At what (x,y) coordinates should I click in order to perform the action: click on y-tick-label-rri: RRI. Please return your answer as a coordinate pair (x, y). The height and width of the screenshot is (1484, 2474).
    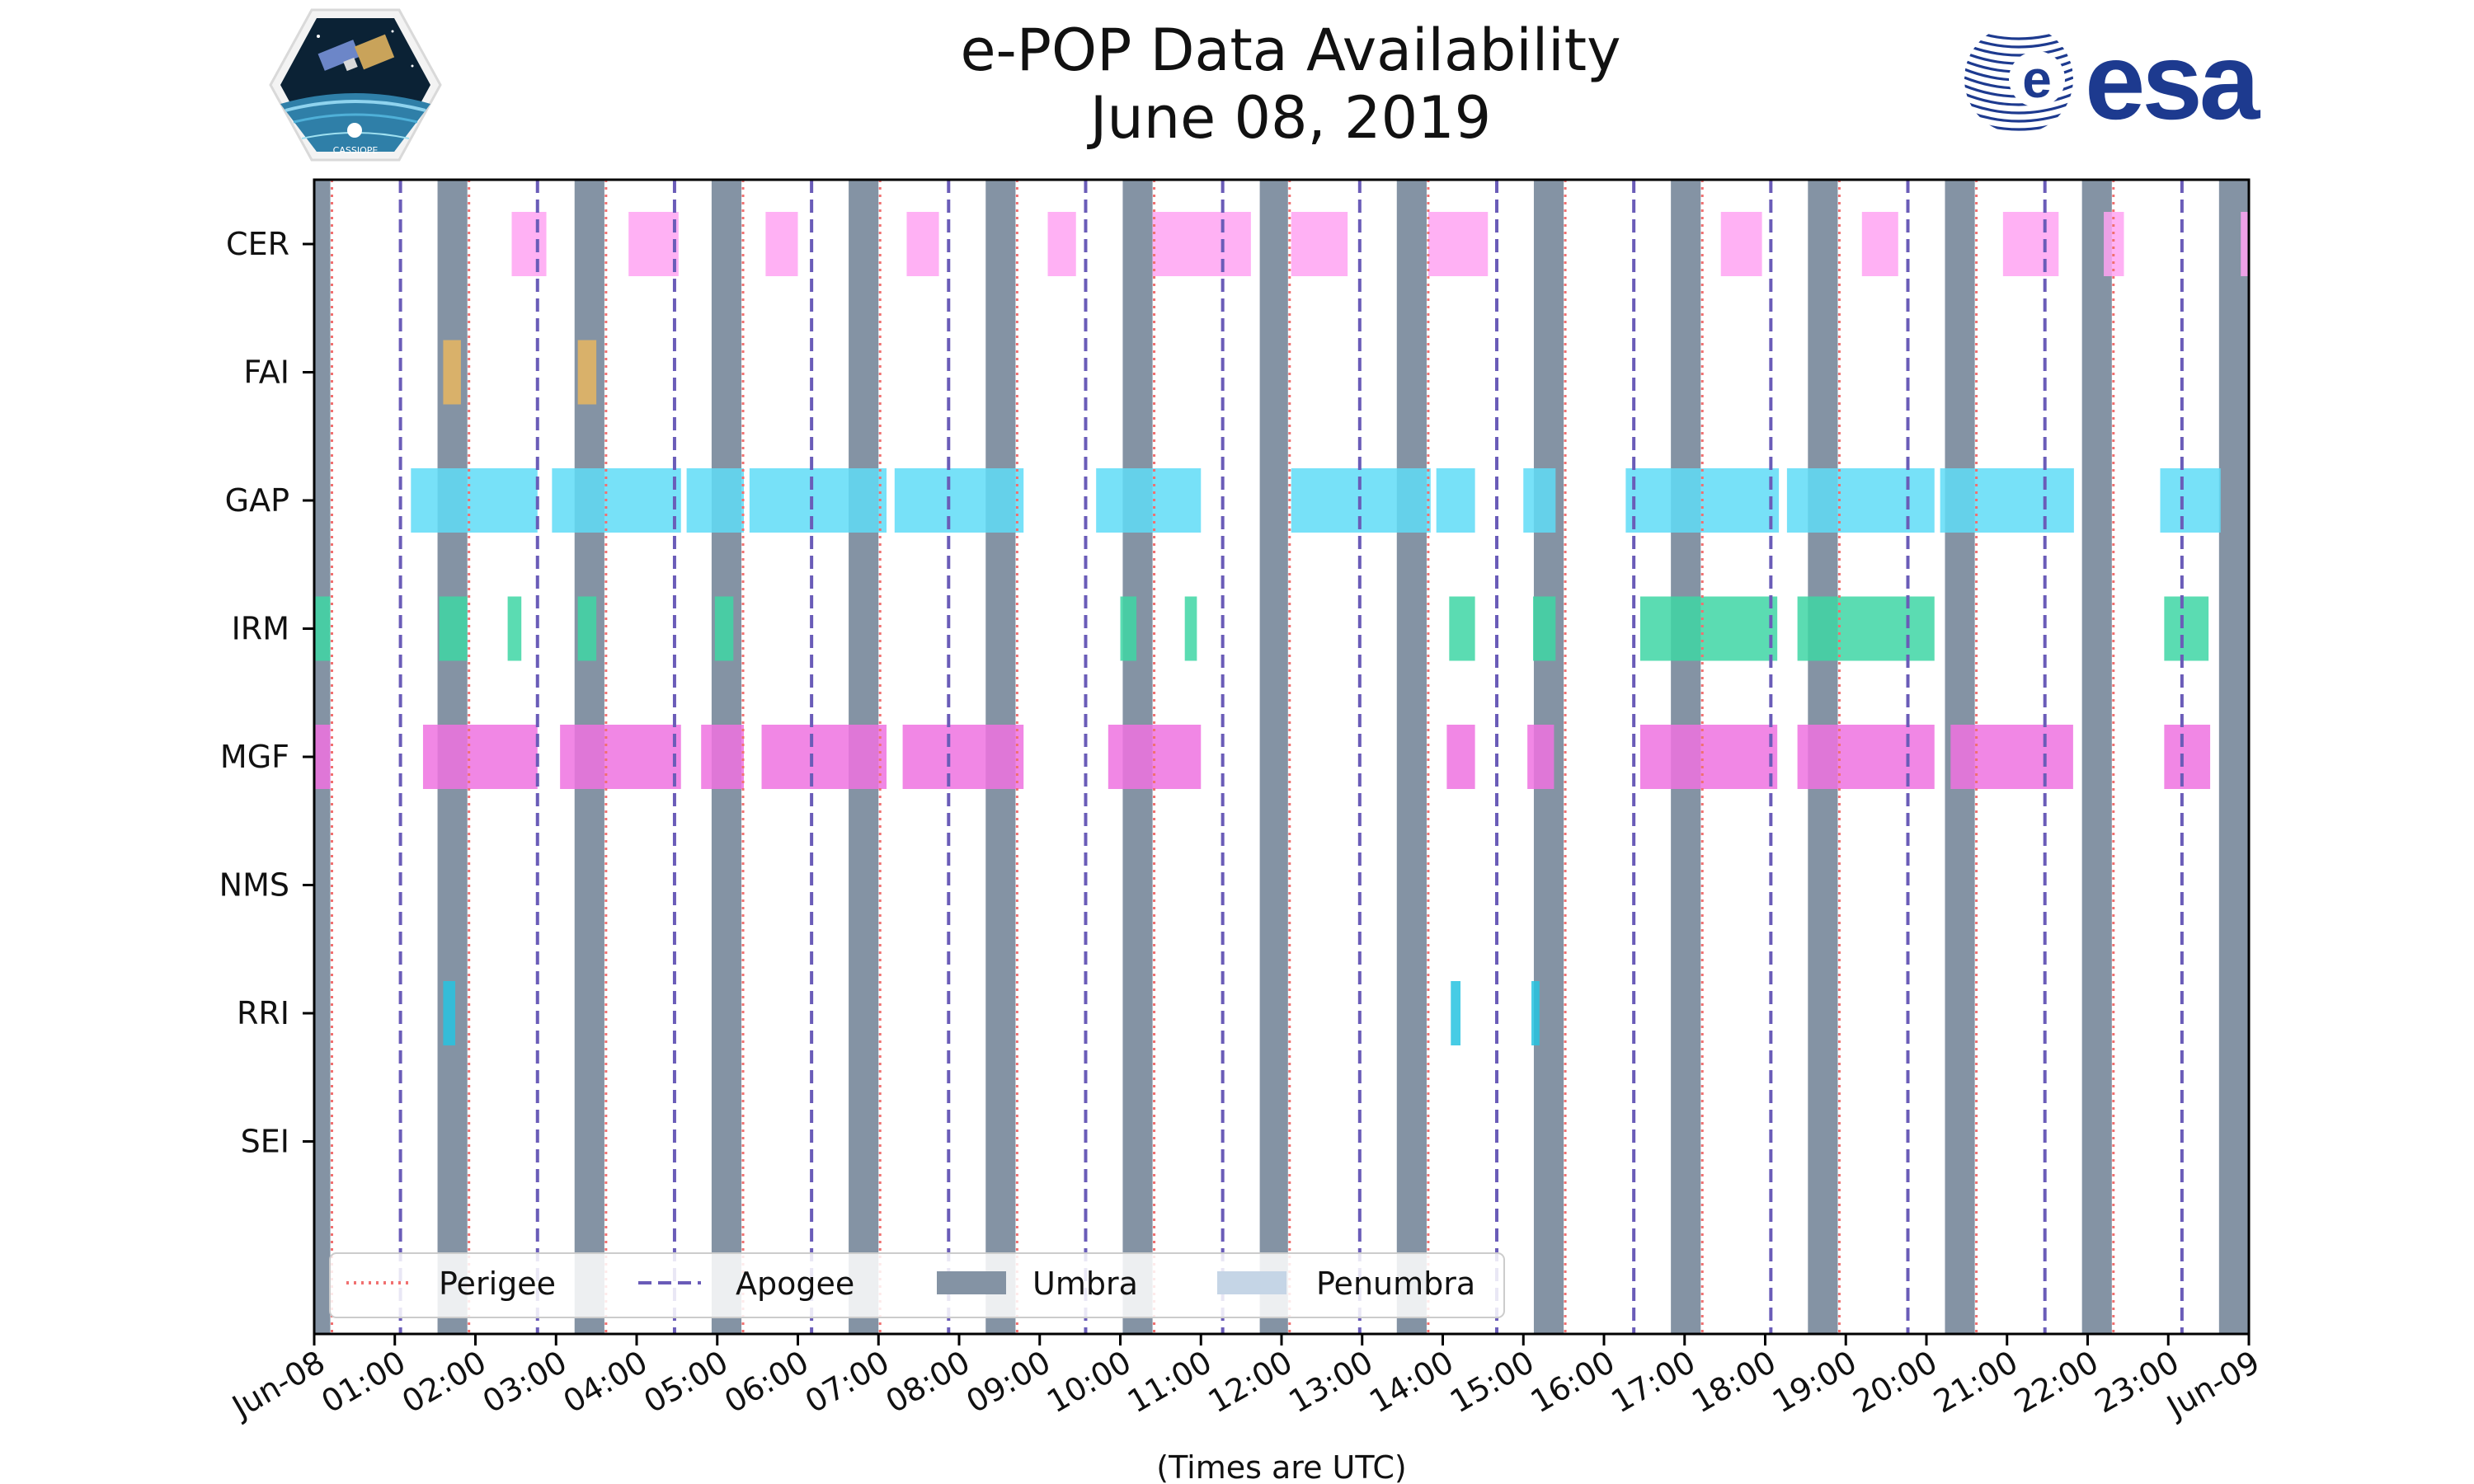
    Looking at the image, I should click on (263, 1013).